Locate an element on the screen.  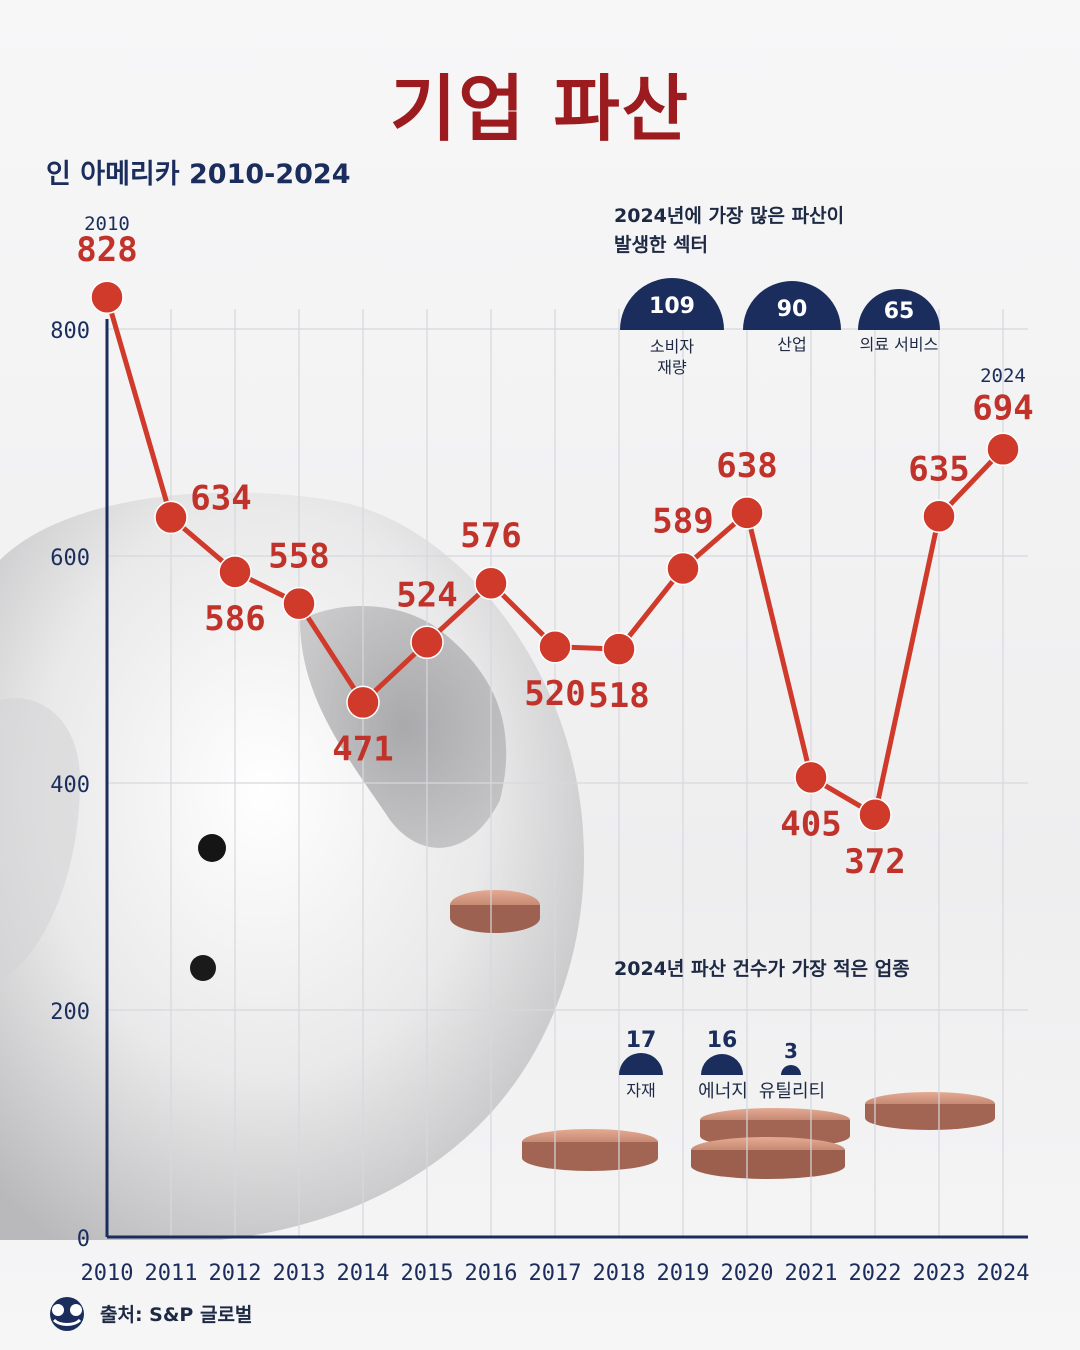
data-label-2010: 828 is located at coordinates (106, 250).